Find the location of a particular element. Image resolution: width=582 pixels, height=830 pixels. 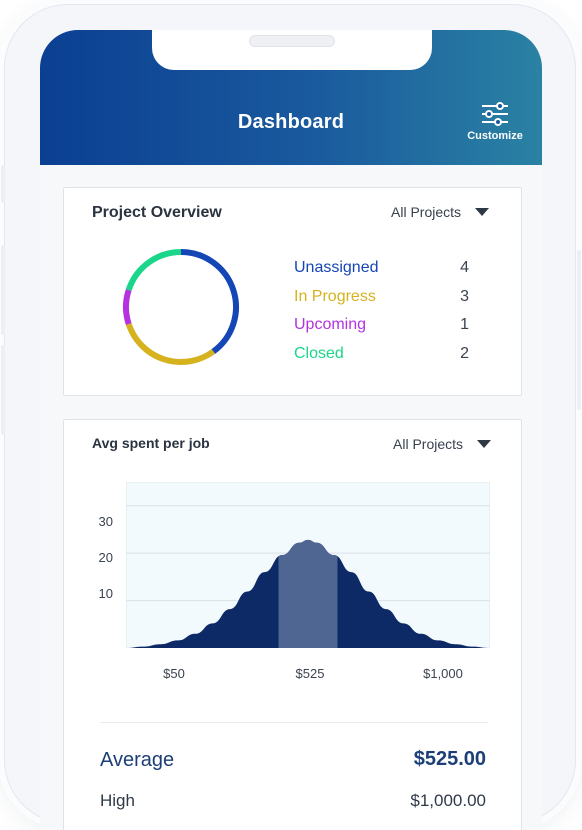

high-value: $1,000.00 is located at coordinates (448, 800).